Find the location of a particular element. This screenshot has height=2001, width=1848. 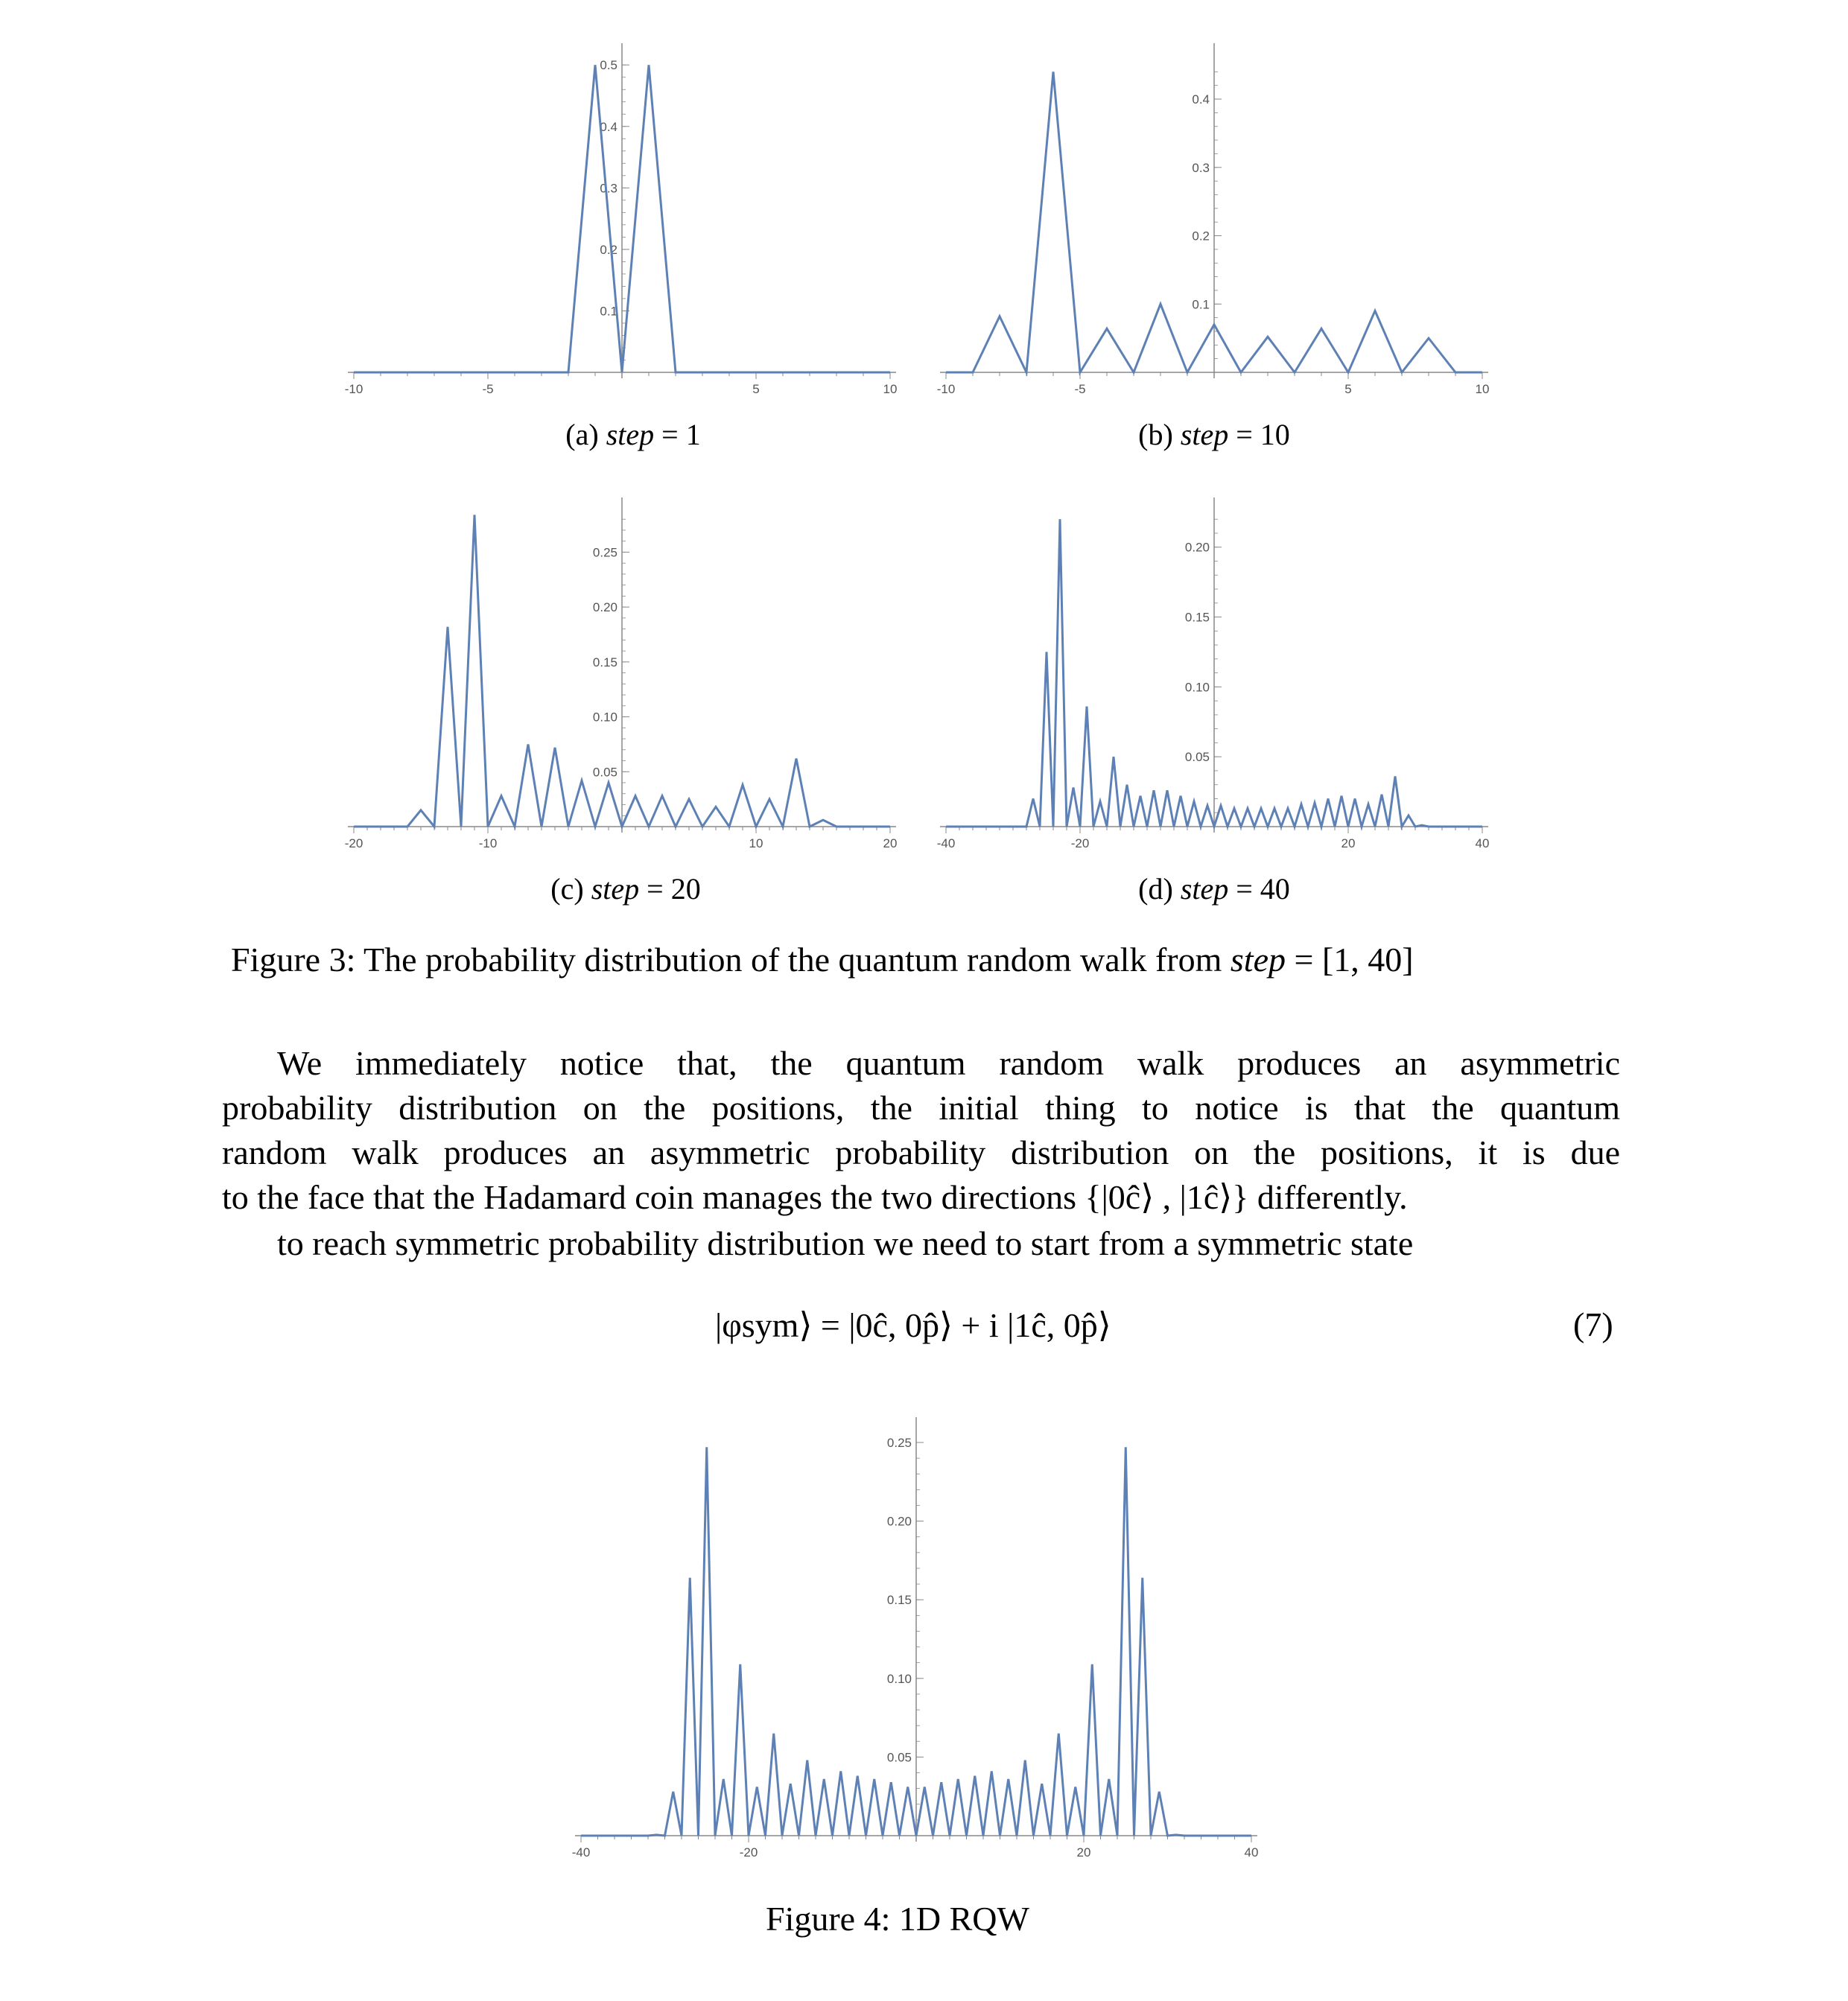

figure-4-caption: Figure 4: 1D RQW is located at coordinates (897, 1919).